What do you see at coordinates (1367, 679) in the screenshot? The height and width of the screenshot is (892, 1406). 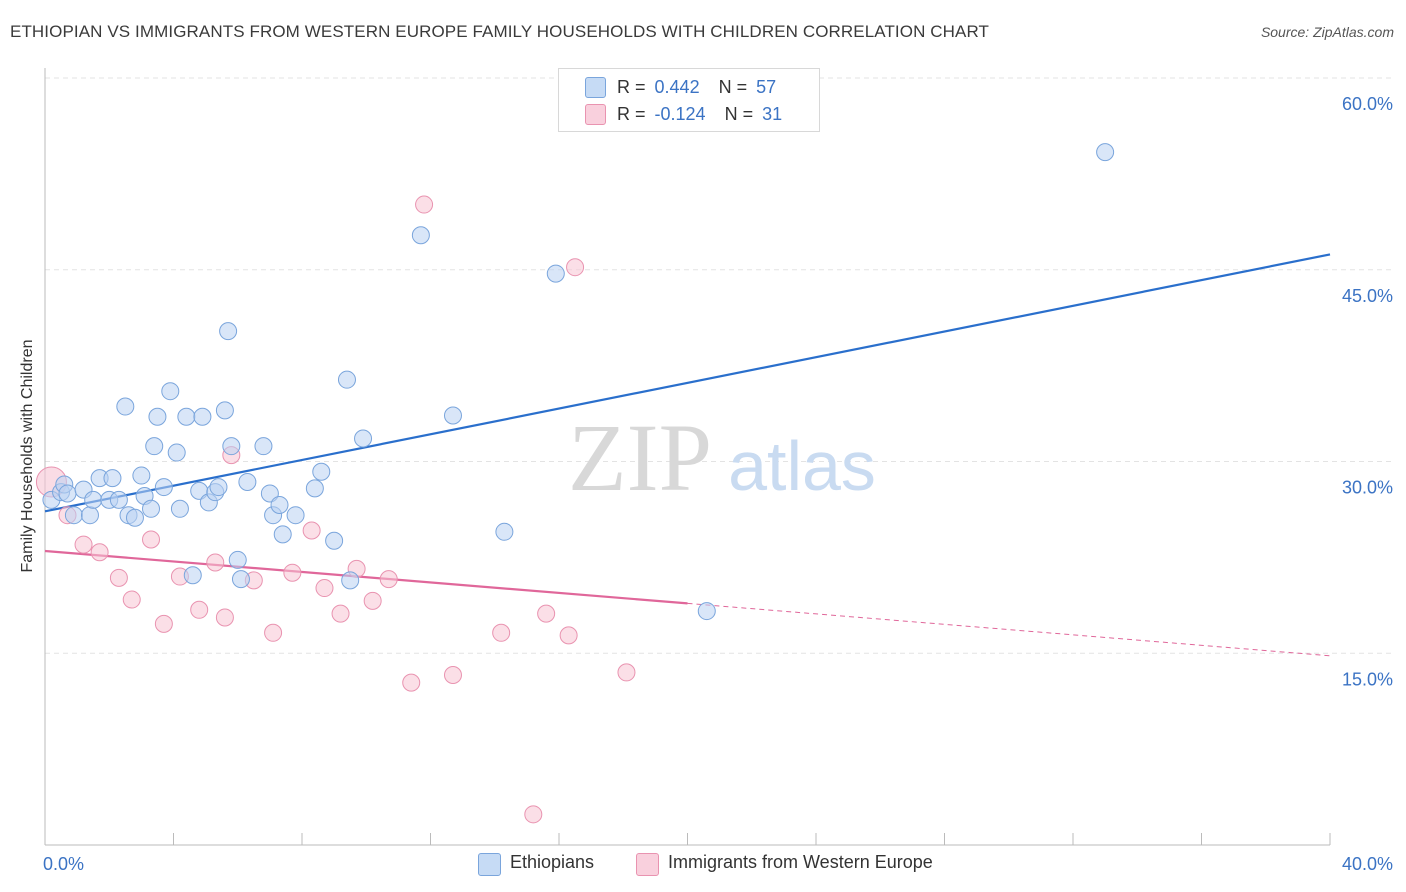 I see `y-tick-label: 15.0%` at bounding box center [1367, 679].